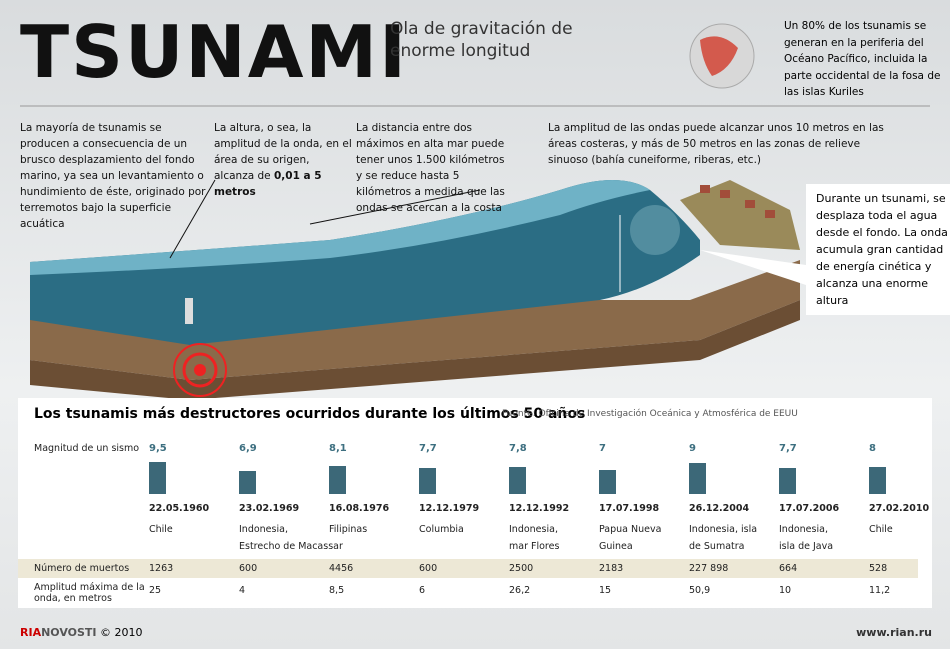  I want to click on amplitude: 6, so click(422, 590).